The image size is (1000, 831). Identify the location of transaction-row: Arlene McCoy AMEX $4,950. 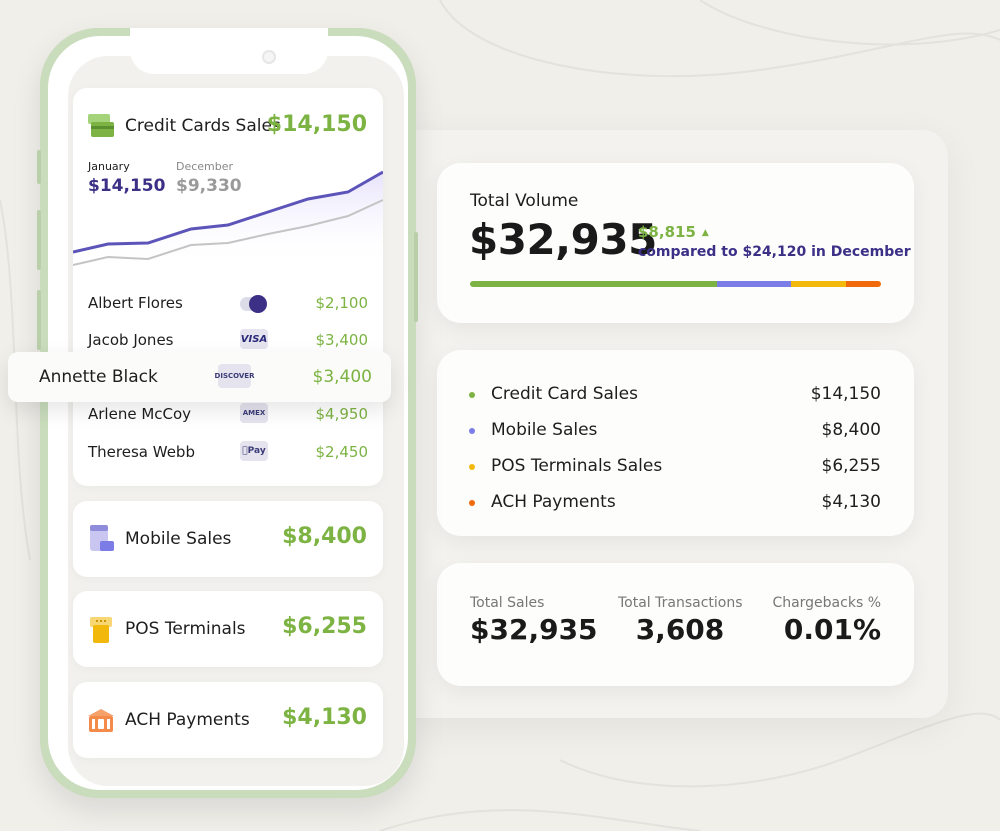
(228, 414).